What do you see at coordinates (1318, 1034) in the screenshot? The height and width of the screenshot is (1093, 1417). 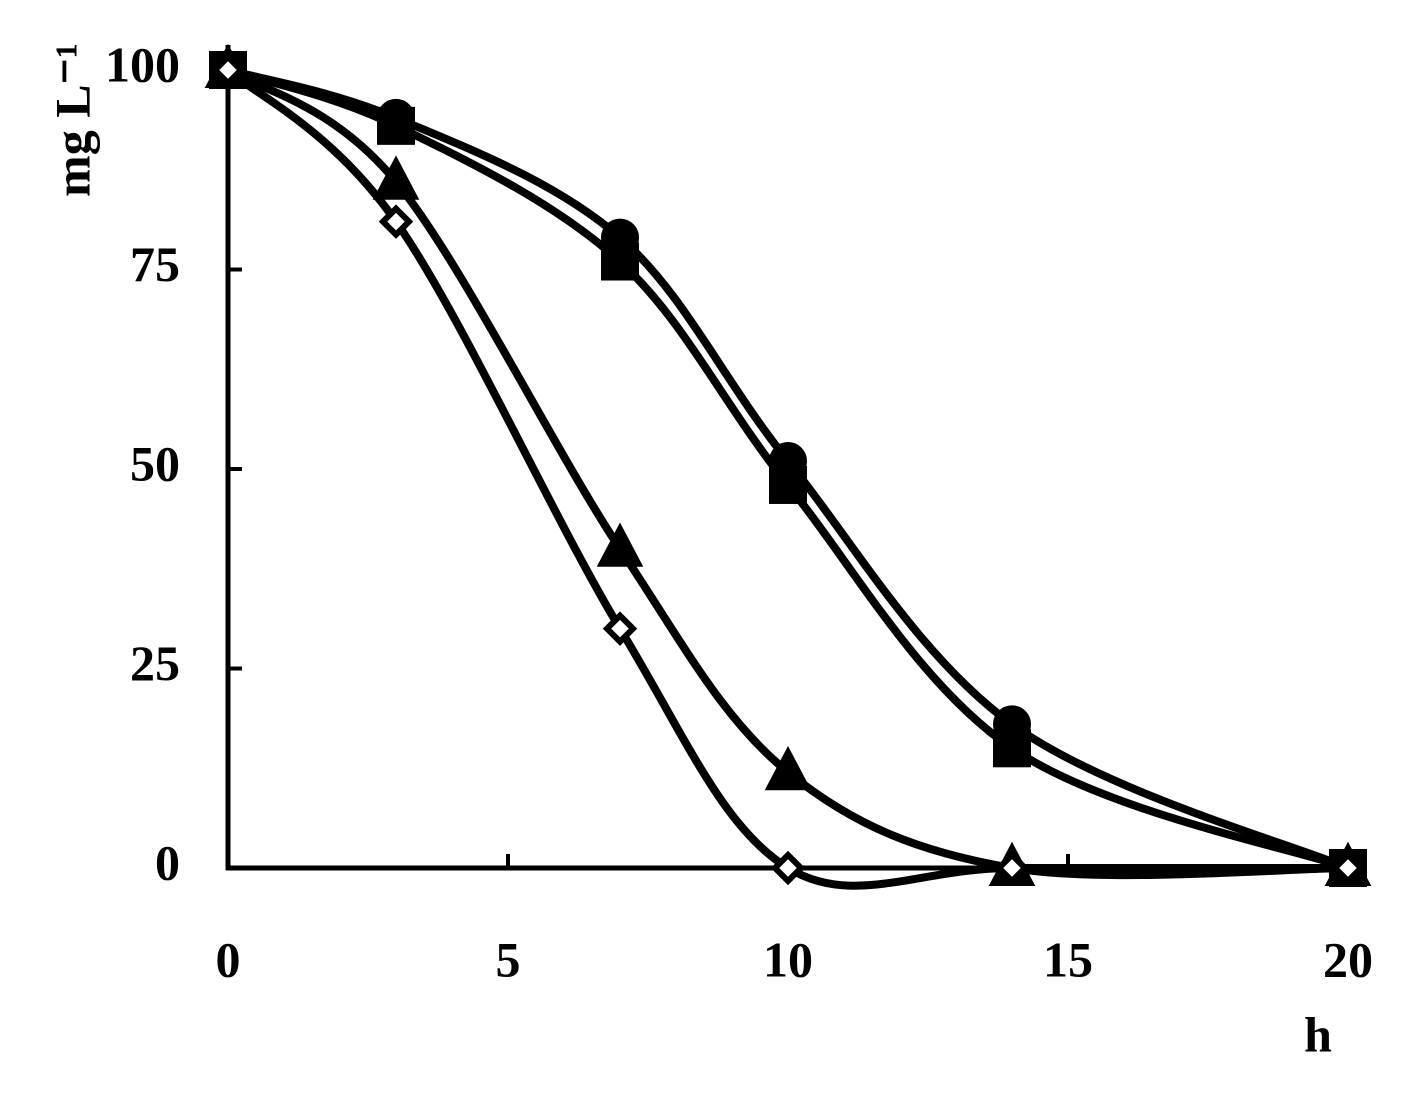 I see `x-axis-label: h` at bounding box center [1318, 1034].